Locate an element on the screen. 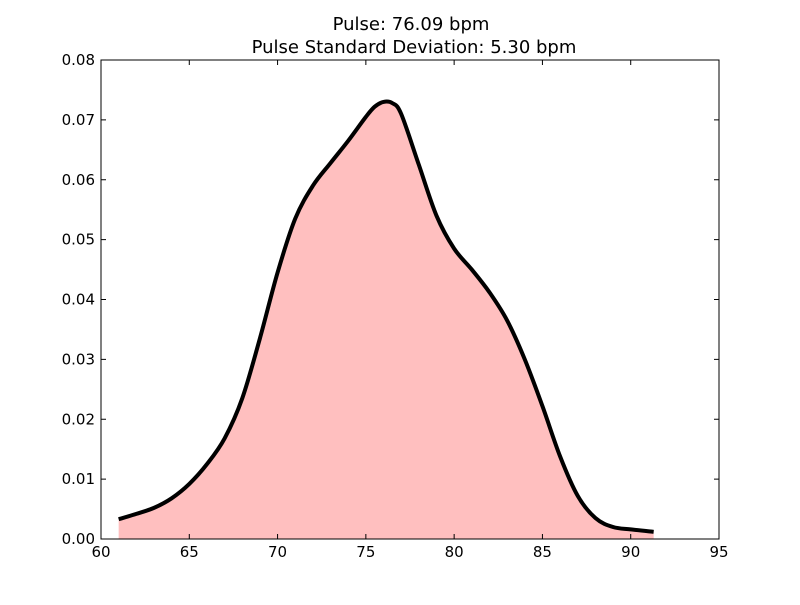 This screenshot has height=605, width=800. y-tick-label: 0.08 is located at coordinates (78, 60).